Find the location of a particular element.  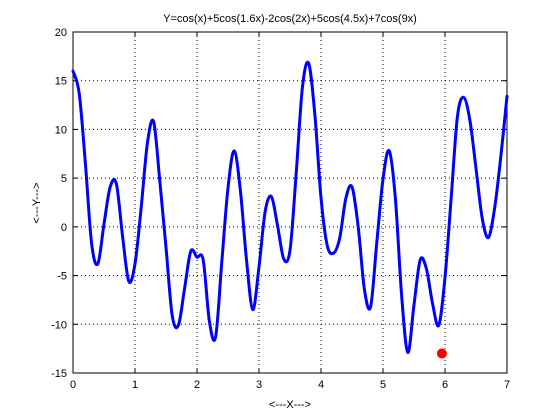

y-tick-label: 0 is located at coordinates (64, 228).